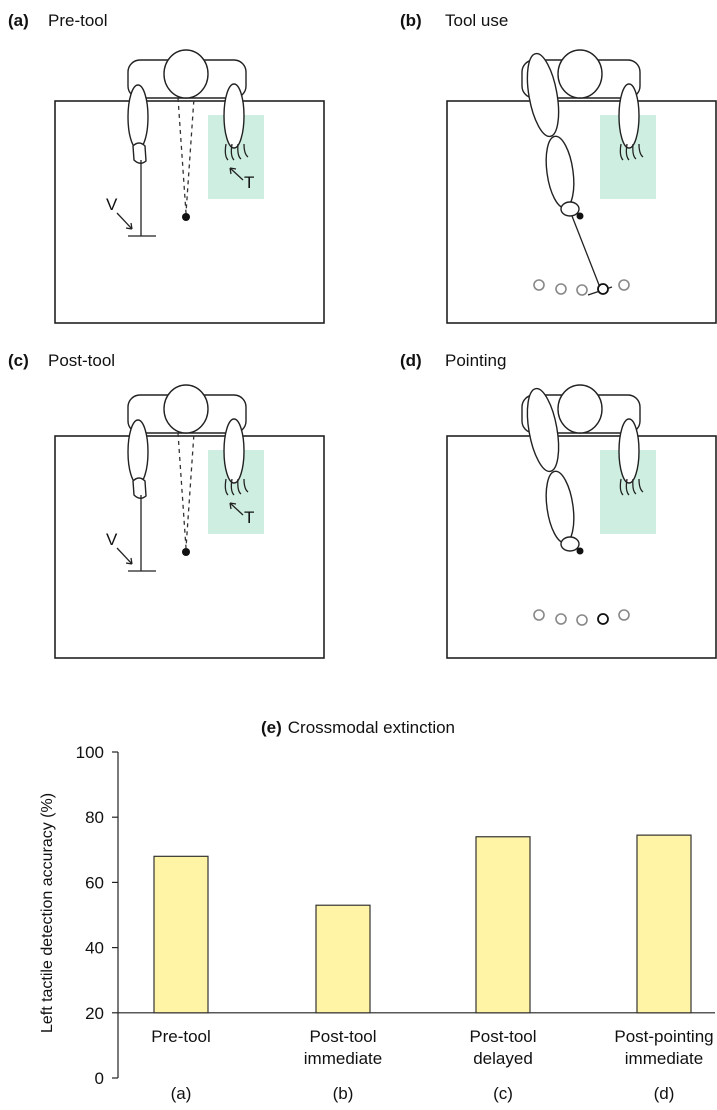 This screenshot has height=1110, width=717. I want to click on category-label: Post-pointing, so click(663, 1036).